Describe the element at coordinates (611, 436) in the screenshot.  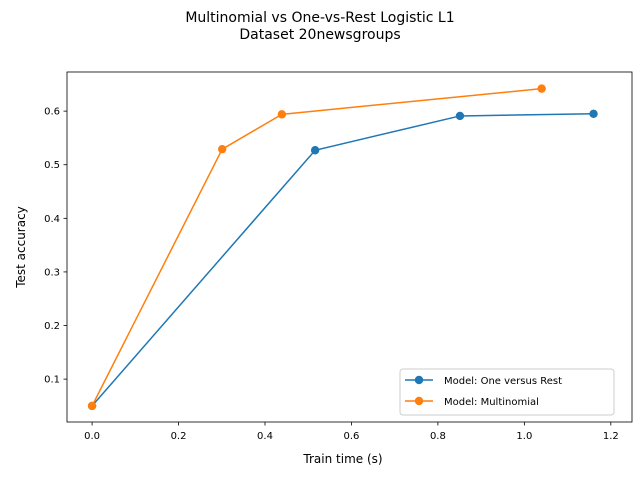
I see `x-tick-label: 1.2` at that location.